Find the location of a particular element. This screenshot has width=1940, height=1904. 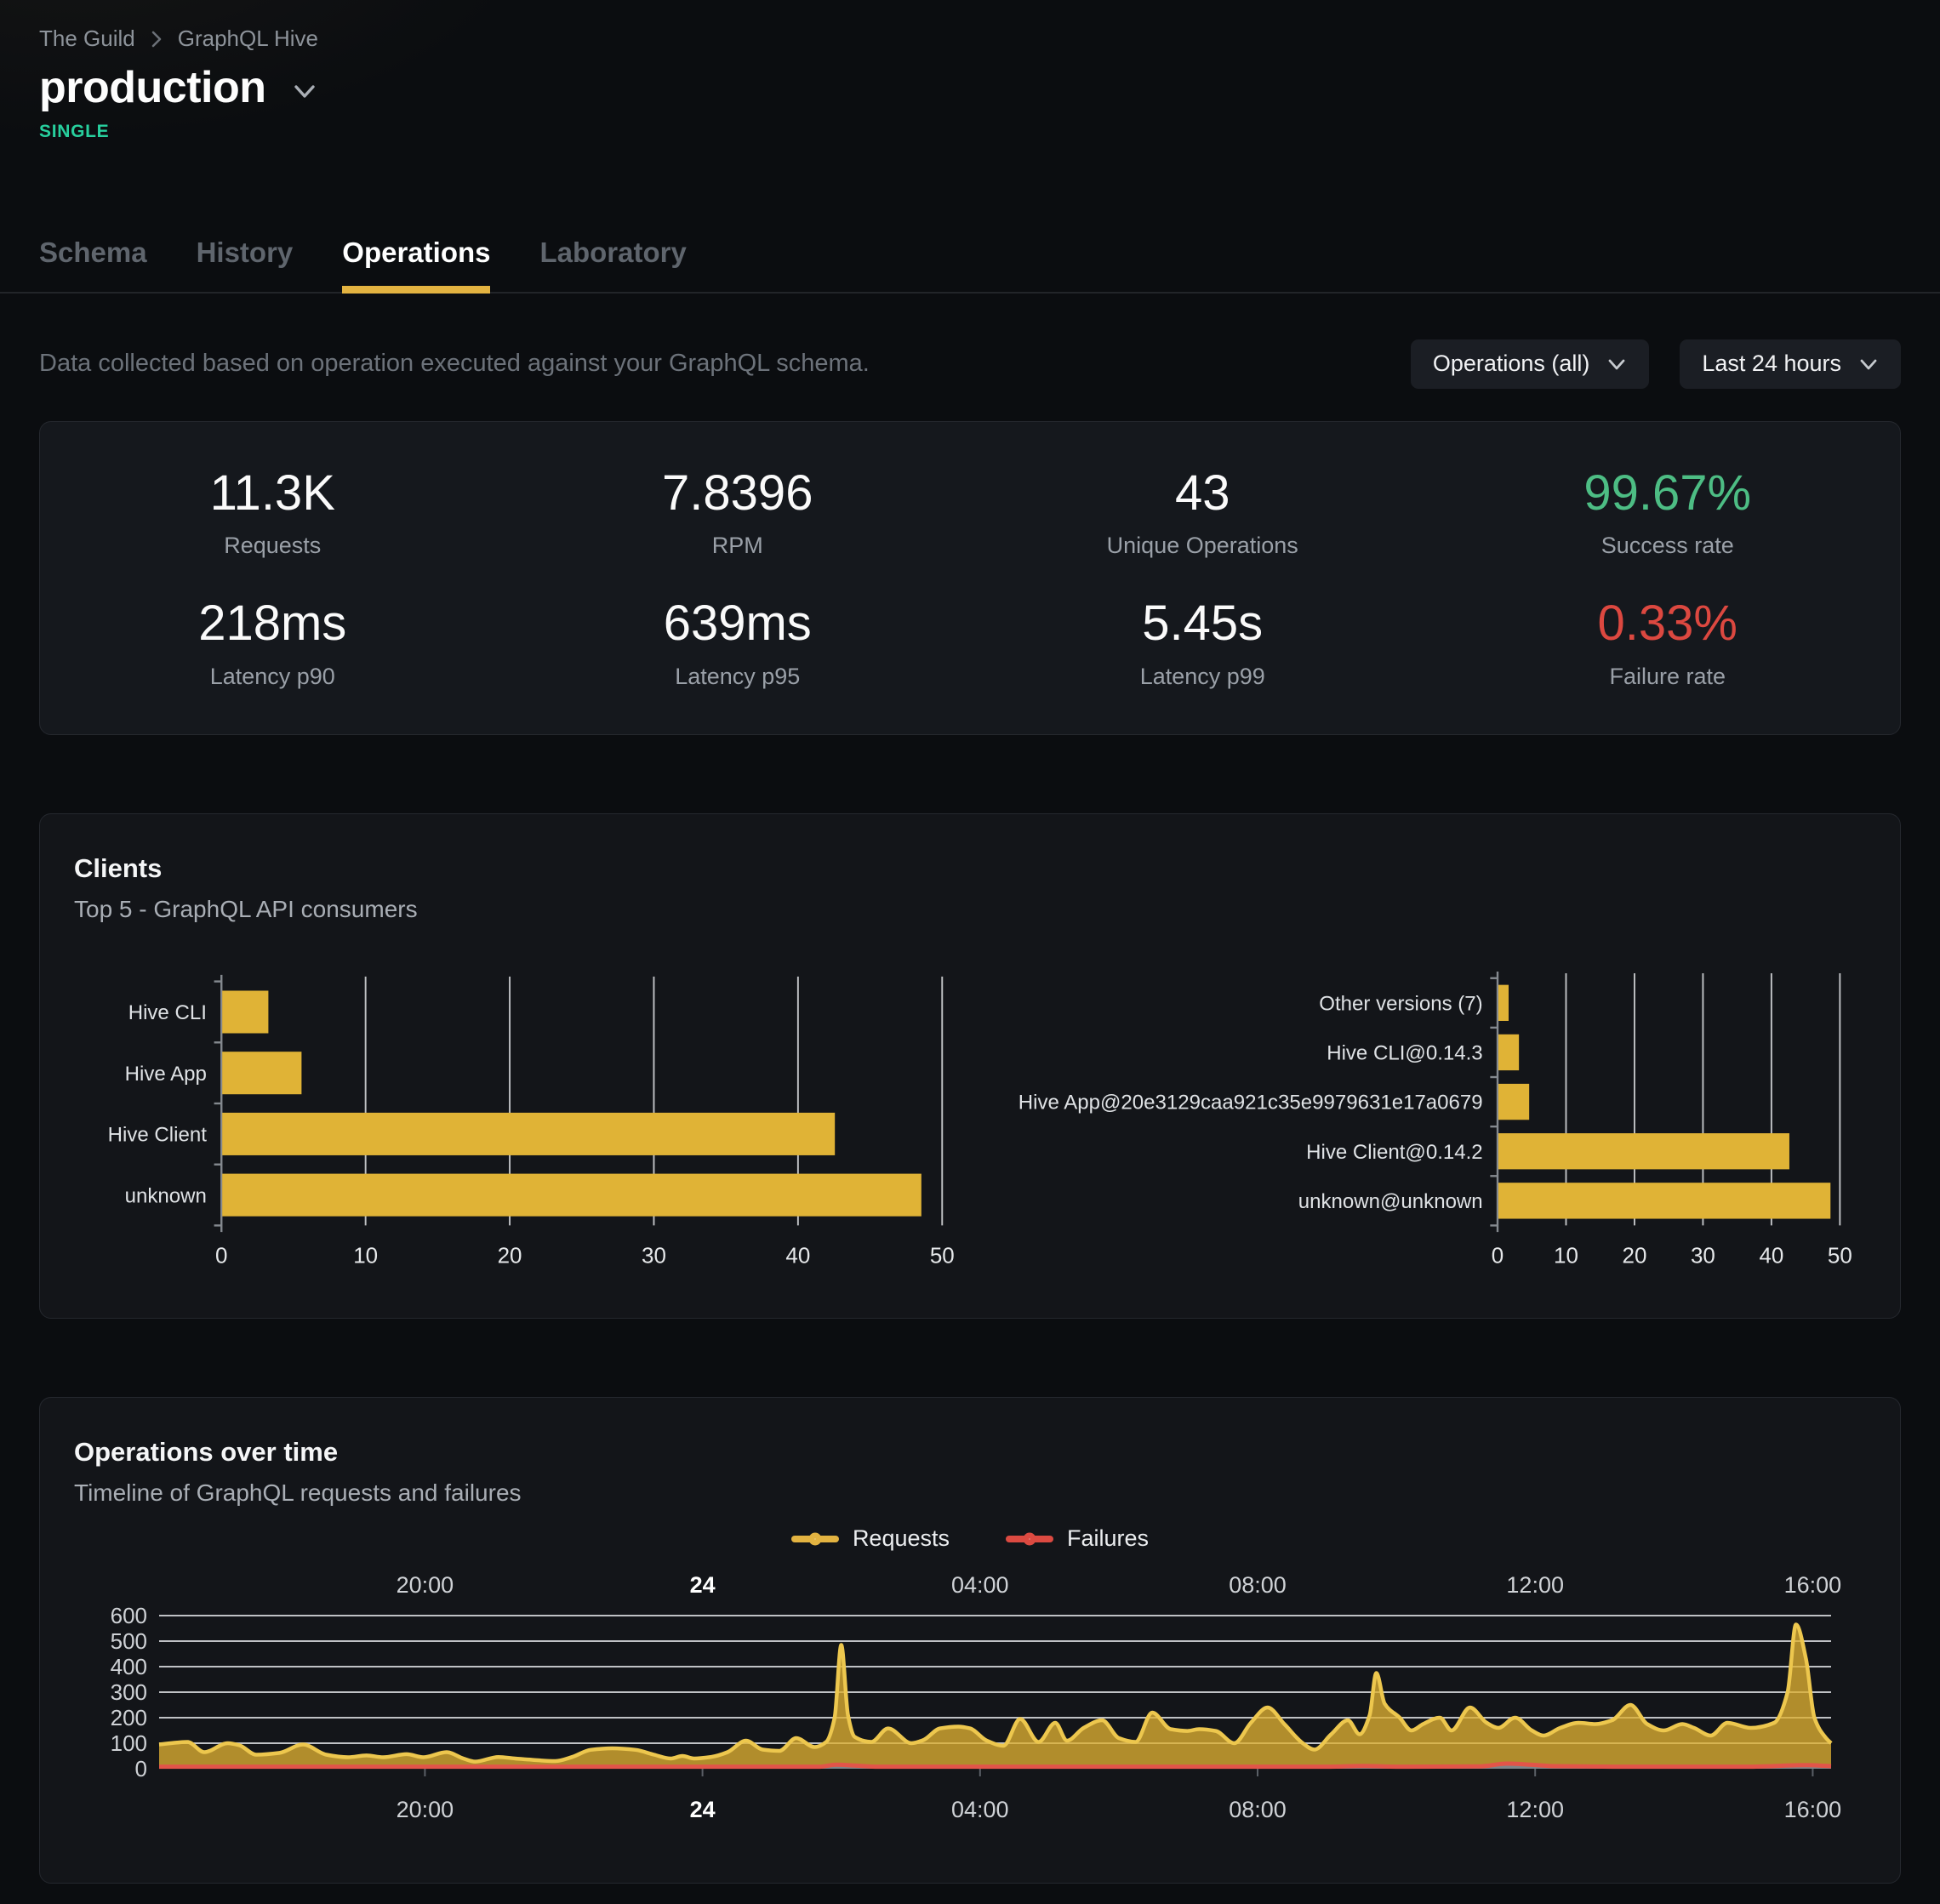

stat-label: Unique Operations is located at coordinates (1202, 546).